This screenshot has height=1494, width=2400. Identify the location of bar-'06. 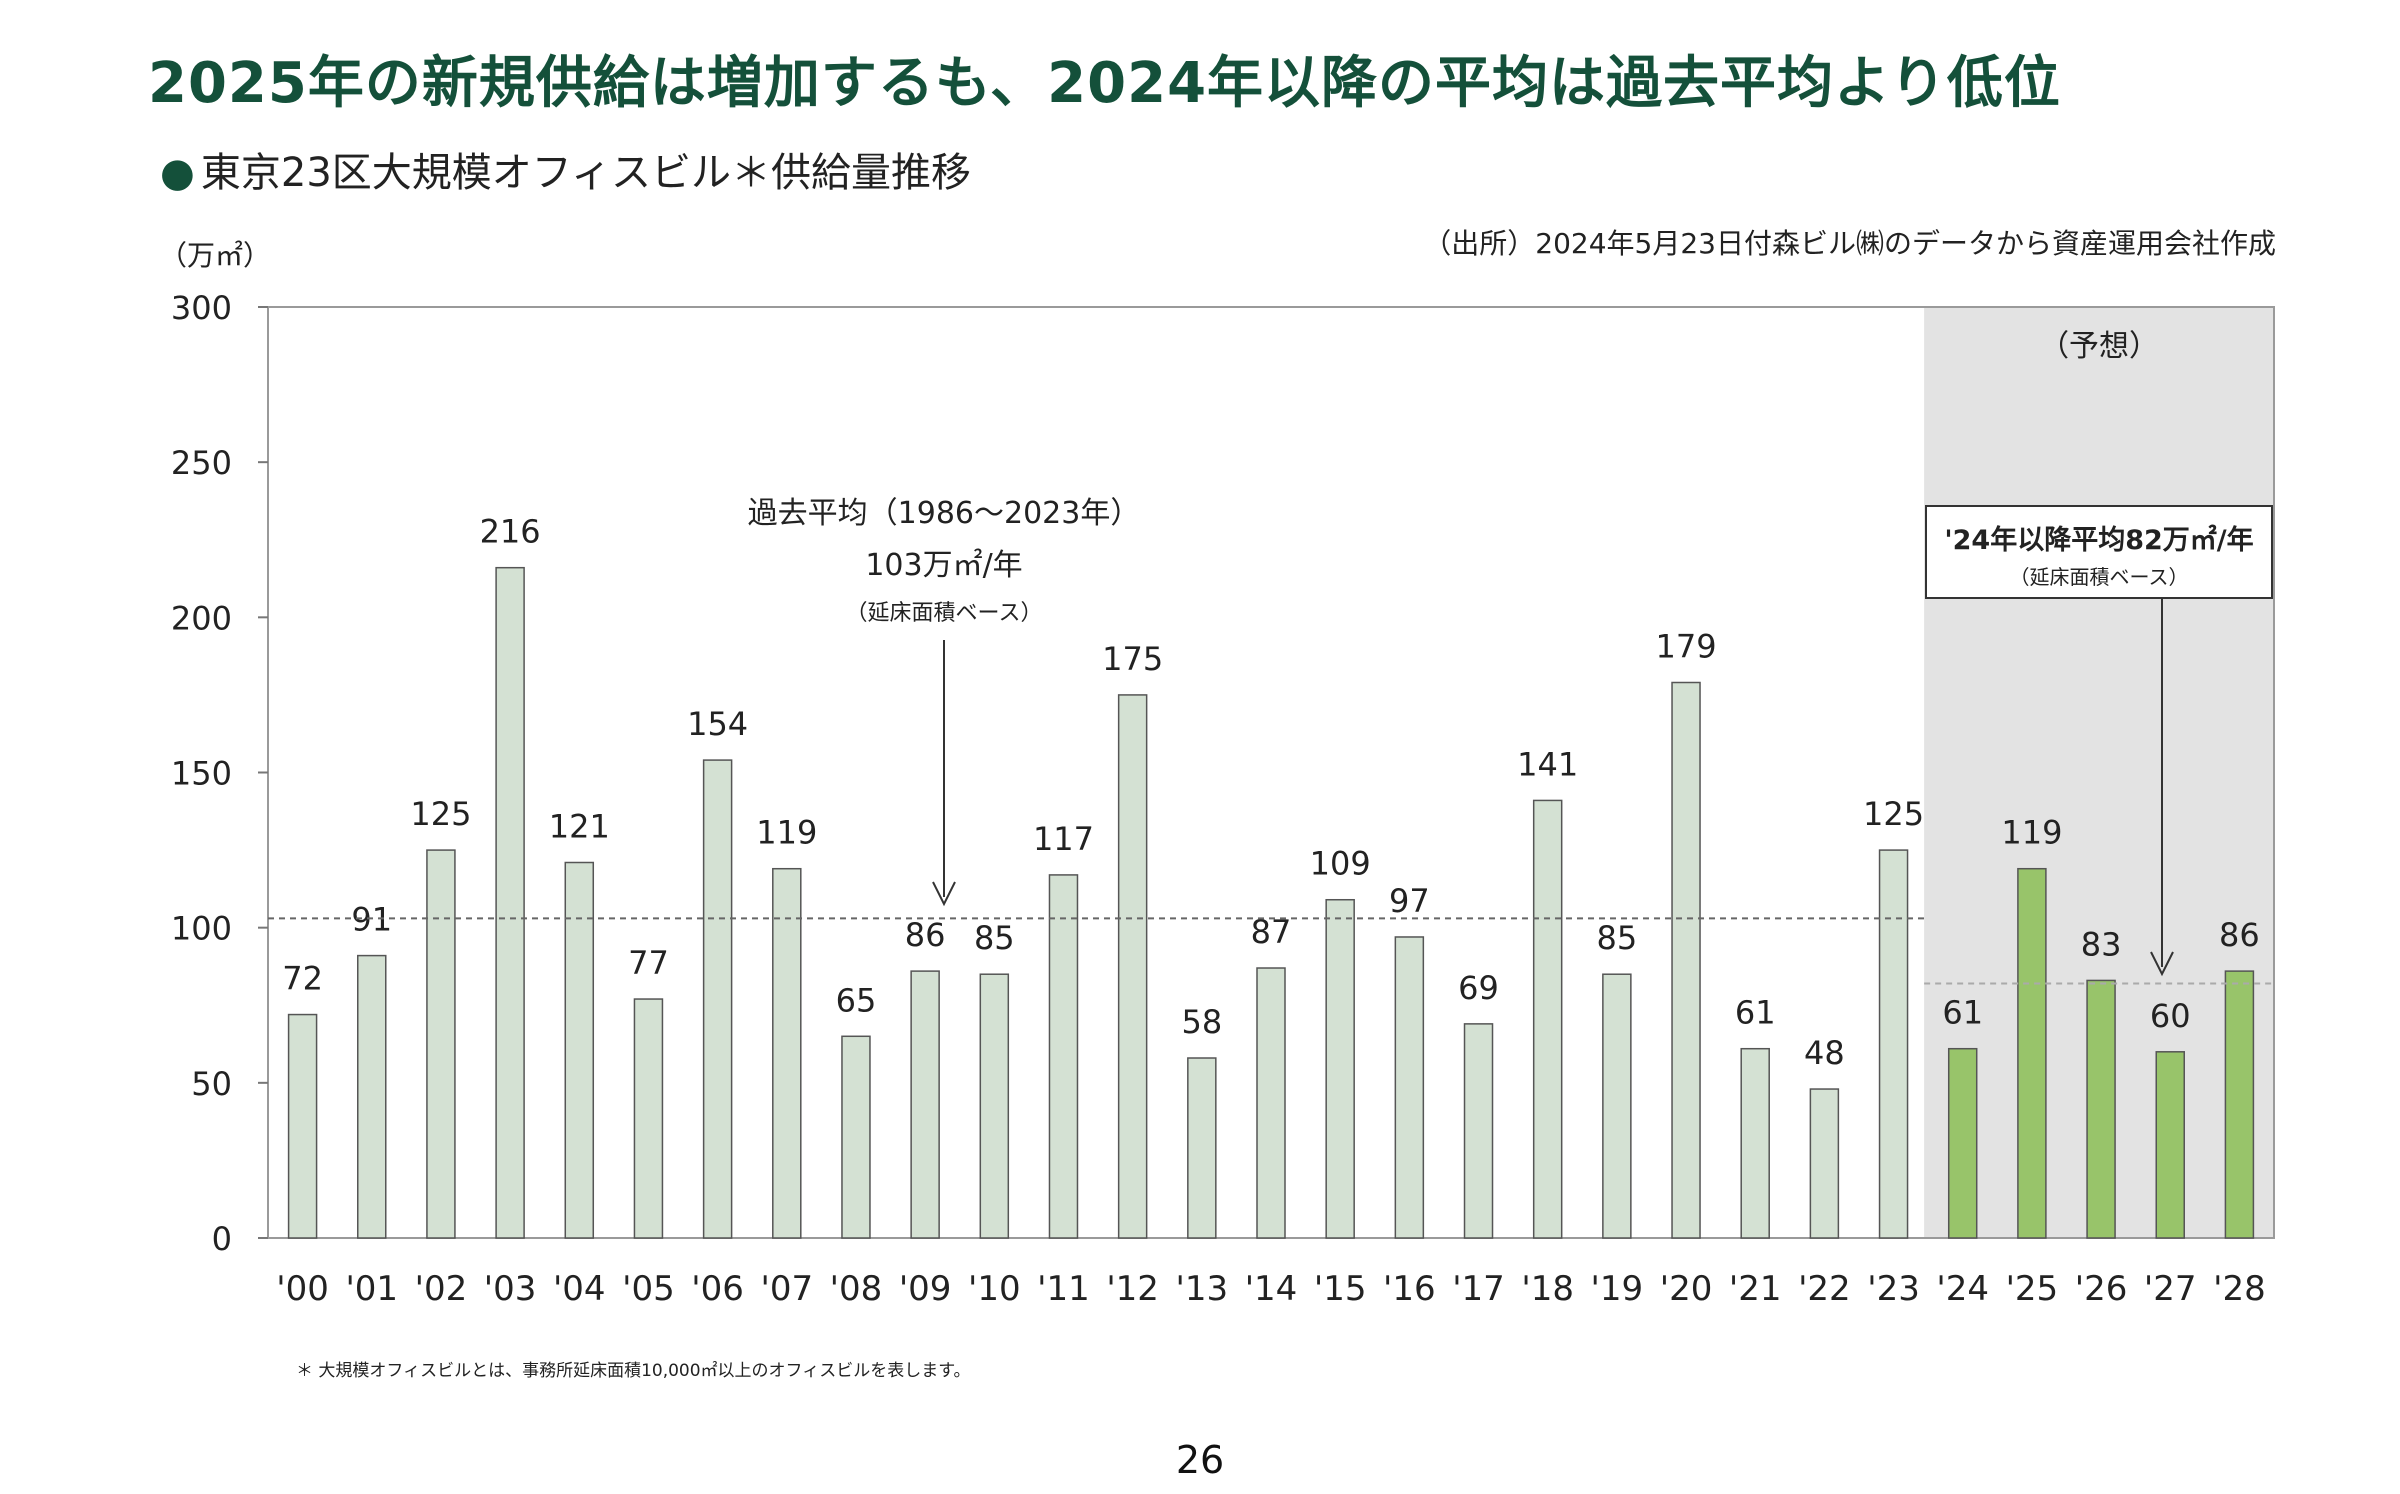
(717, 999).